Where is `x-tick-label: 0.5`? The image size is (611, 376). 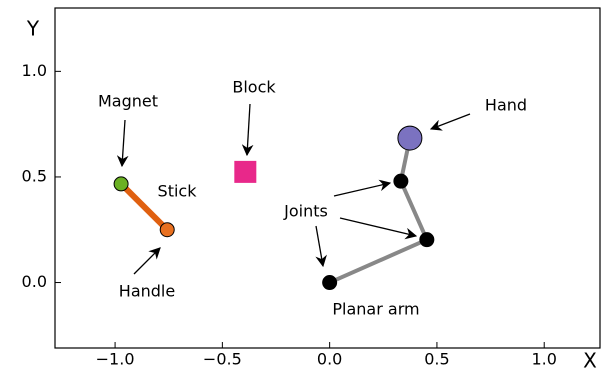
x-tick-label: 0.5 is located at coordinates (436, 359).